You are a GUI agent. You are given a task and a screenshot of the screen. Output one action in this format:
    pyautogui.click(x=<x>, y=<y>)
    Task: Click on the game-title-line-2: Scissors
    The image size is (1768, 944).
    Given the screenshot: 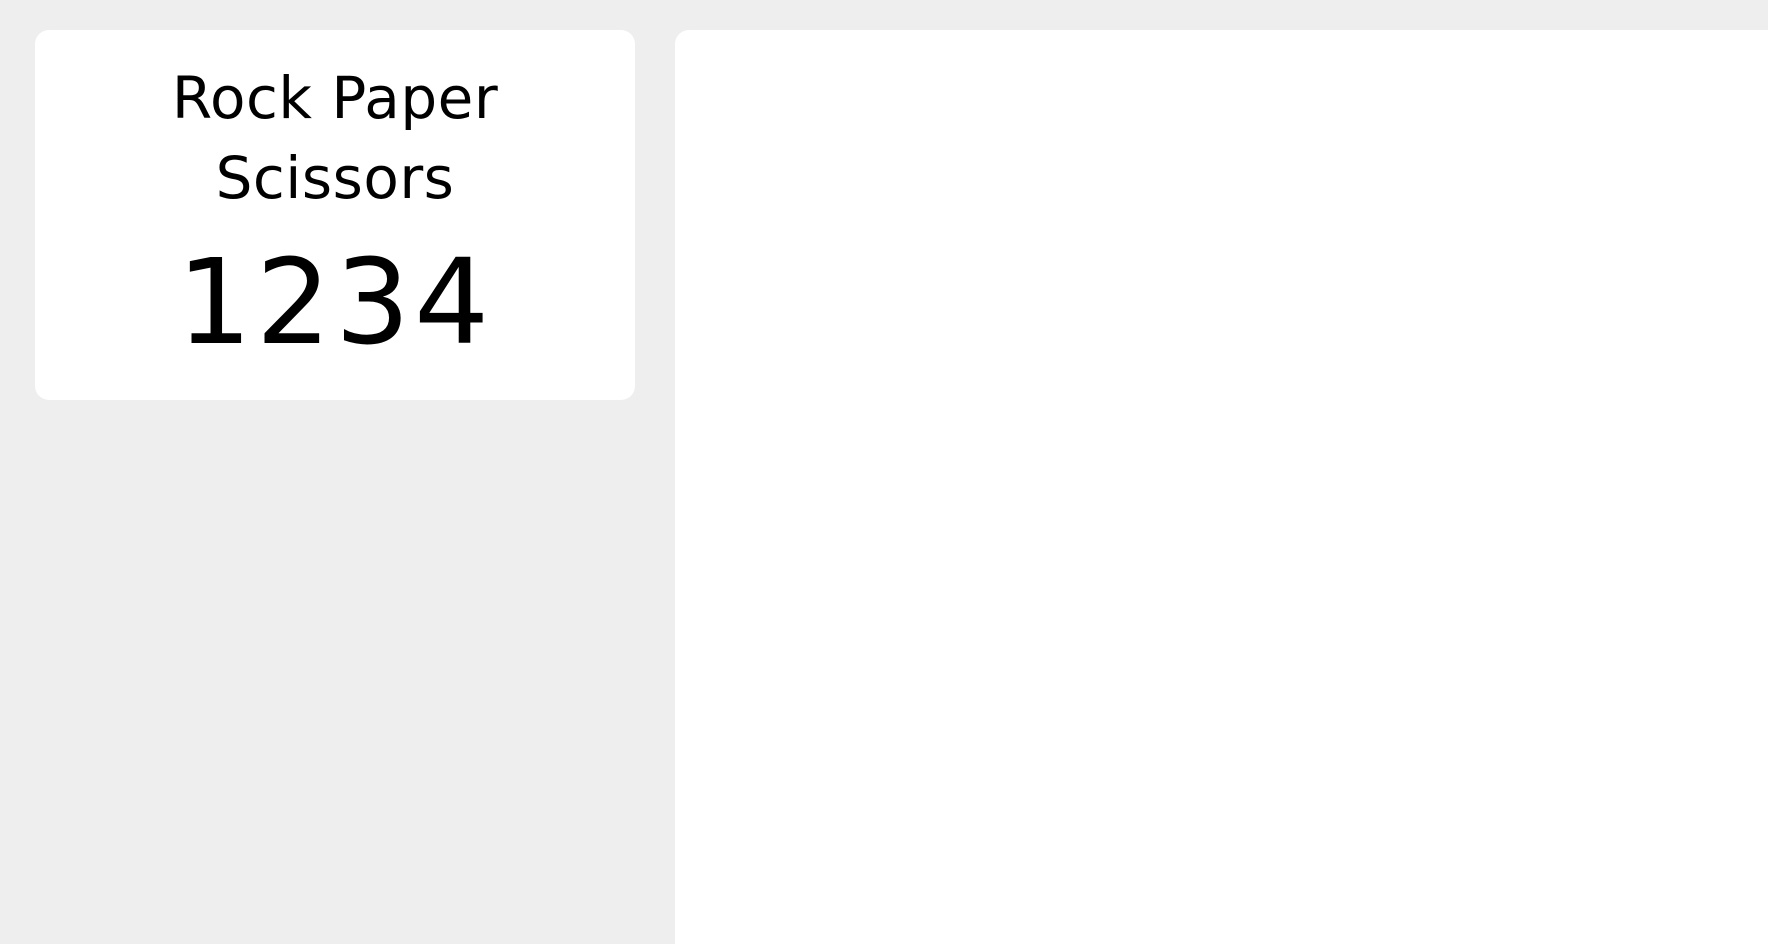 What is the action you would take?
    pyautogui.click(x=335, y=178)
    